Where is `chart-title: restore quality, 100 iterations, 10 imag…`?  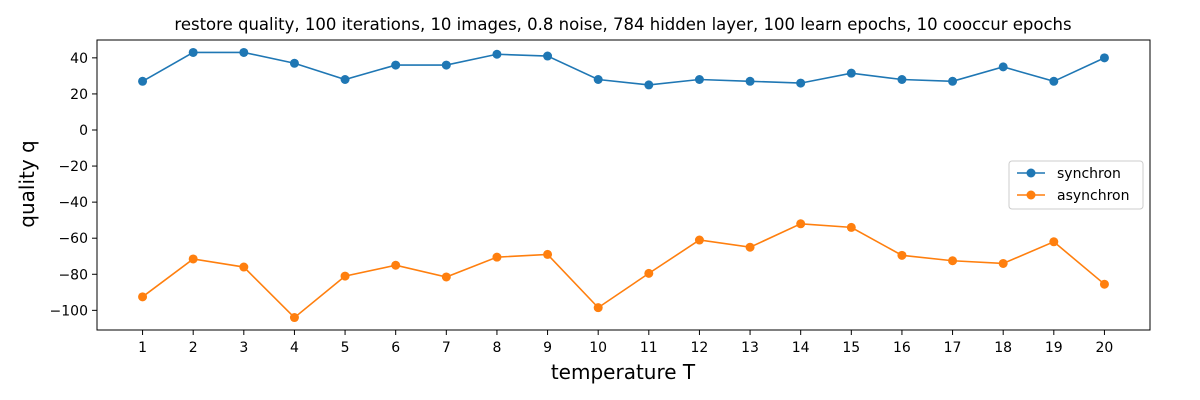 chart-title: restore quality, 100 iterations, 10 imag… is located at coordinates (622, 24).